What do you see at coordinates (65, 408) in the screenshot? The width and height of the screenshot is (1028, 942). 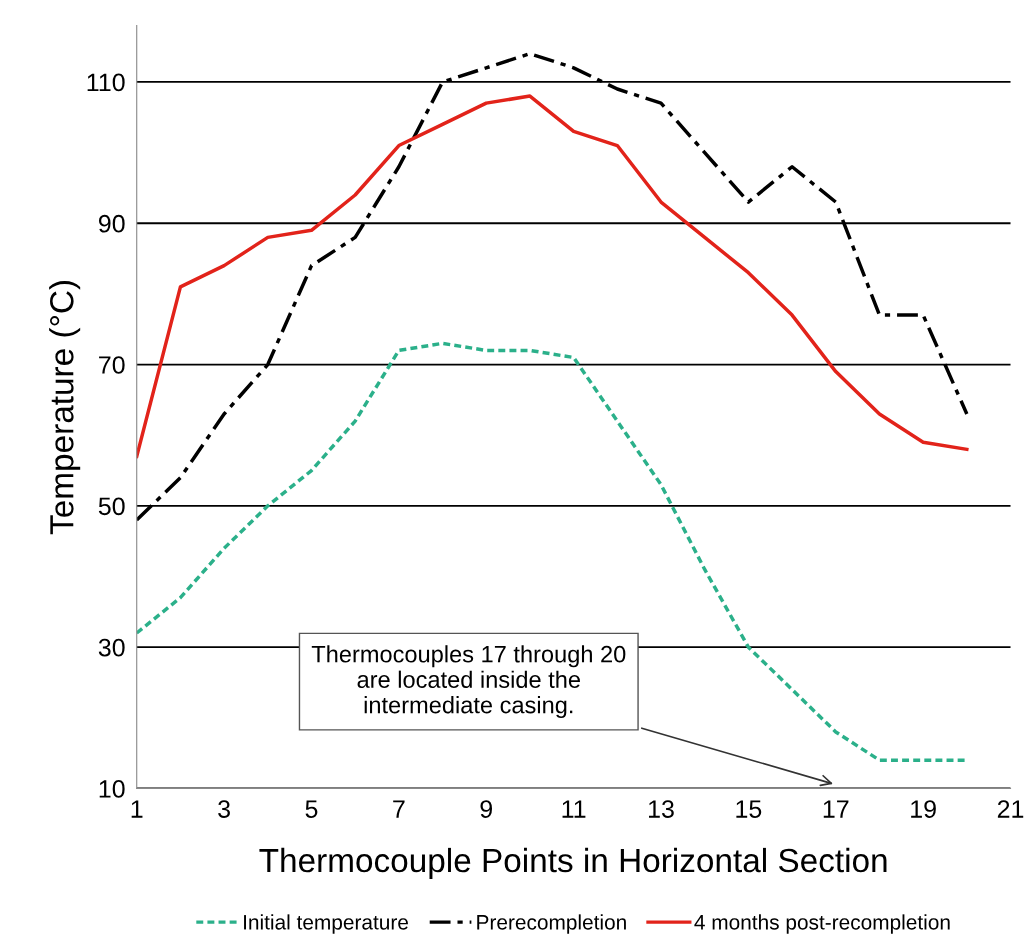 I see `y-axis-title: Temperature (°C)` at bounding box center [65, 408].